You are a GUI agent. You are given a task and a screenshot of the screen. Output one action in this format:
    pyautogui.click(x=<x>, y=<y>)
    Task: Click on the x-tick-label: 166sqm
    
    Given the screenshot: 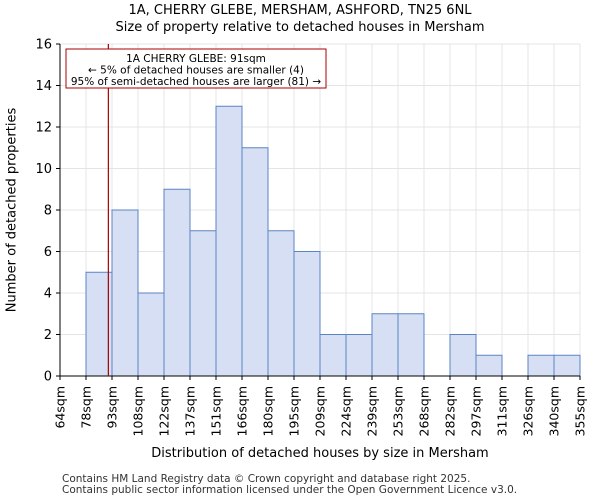 What is the action you would take?
    pyautogui.click(x=242, y=411)
    